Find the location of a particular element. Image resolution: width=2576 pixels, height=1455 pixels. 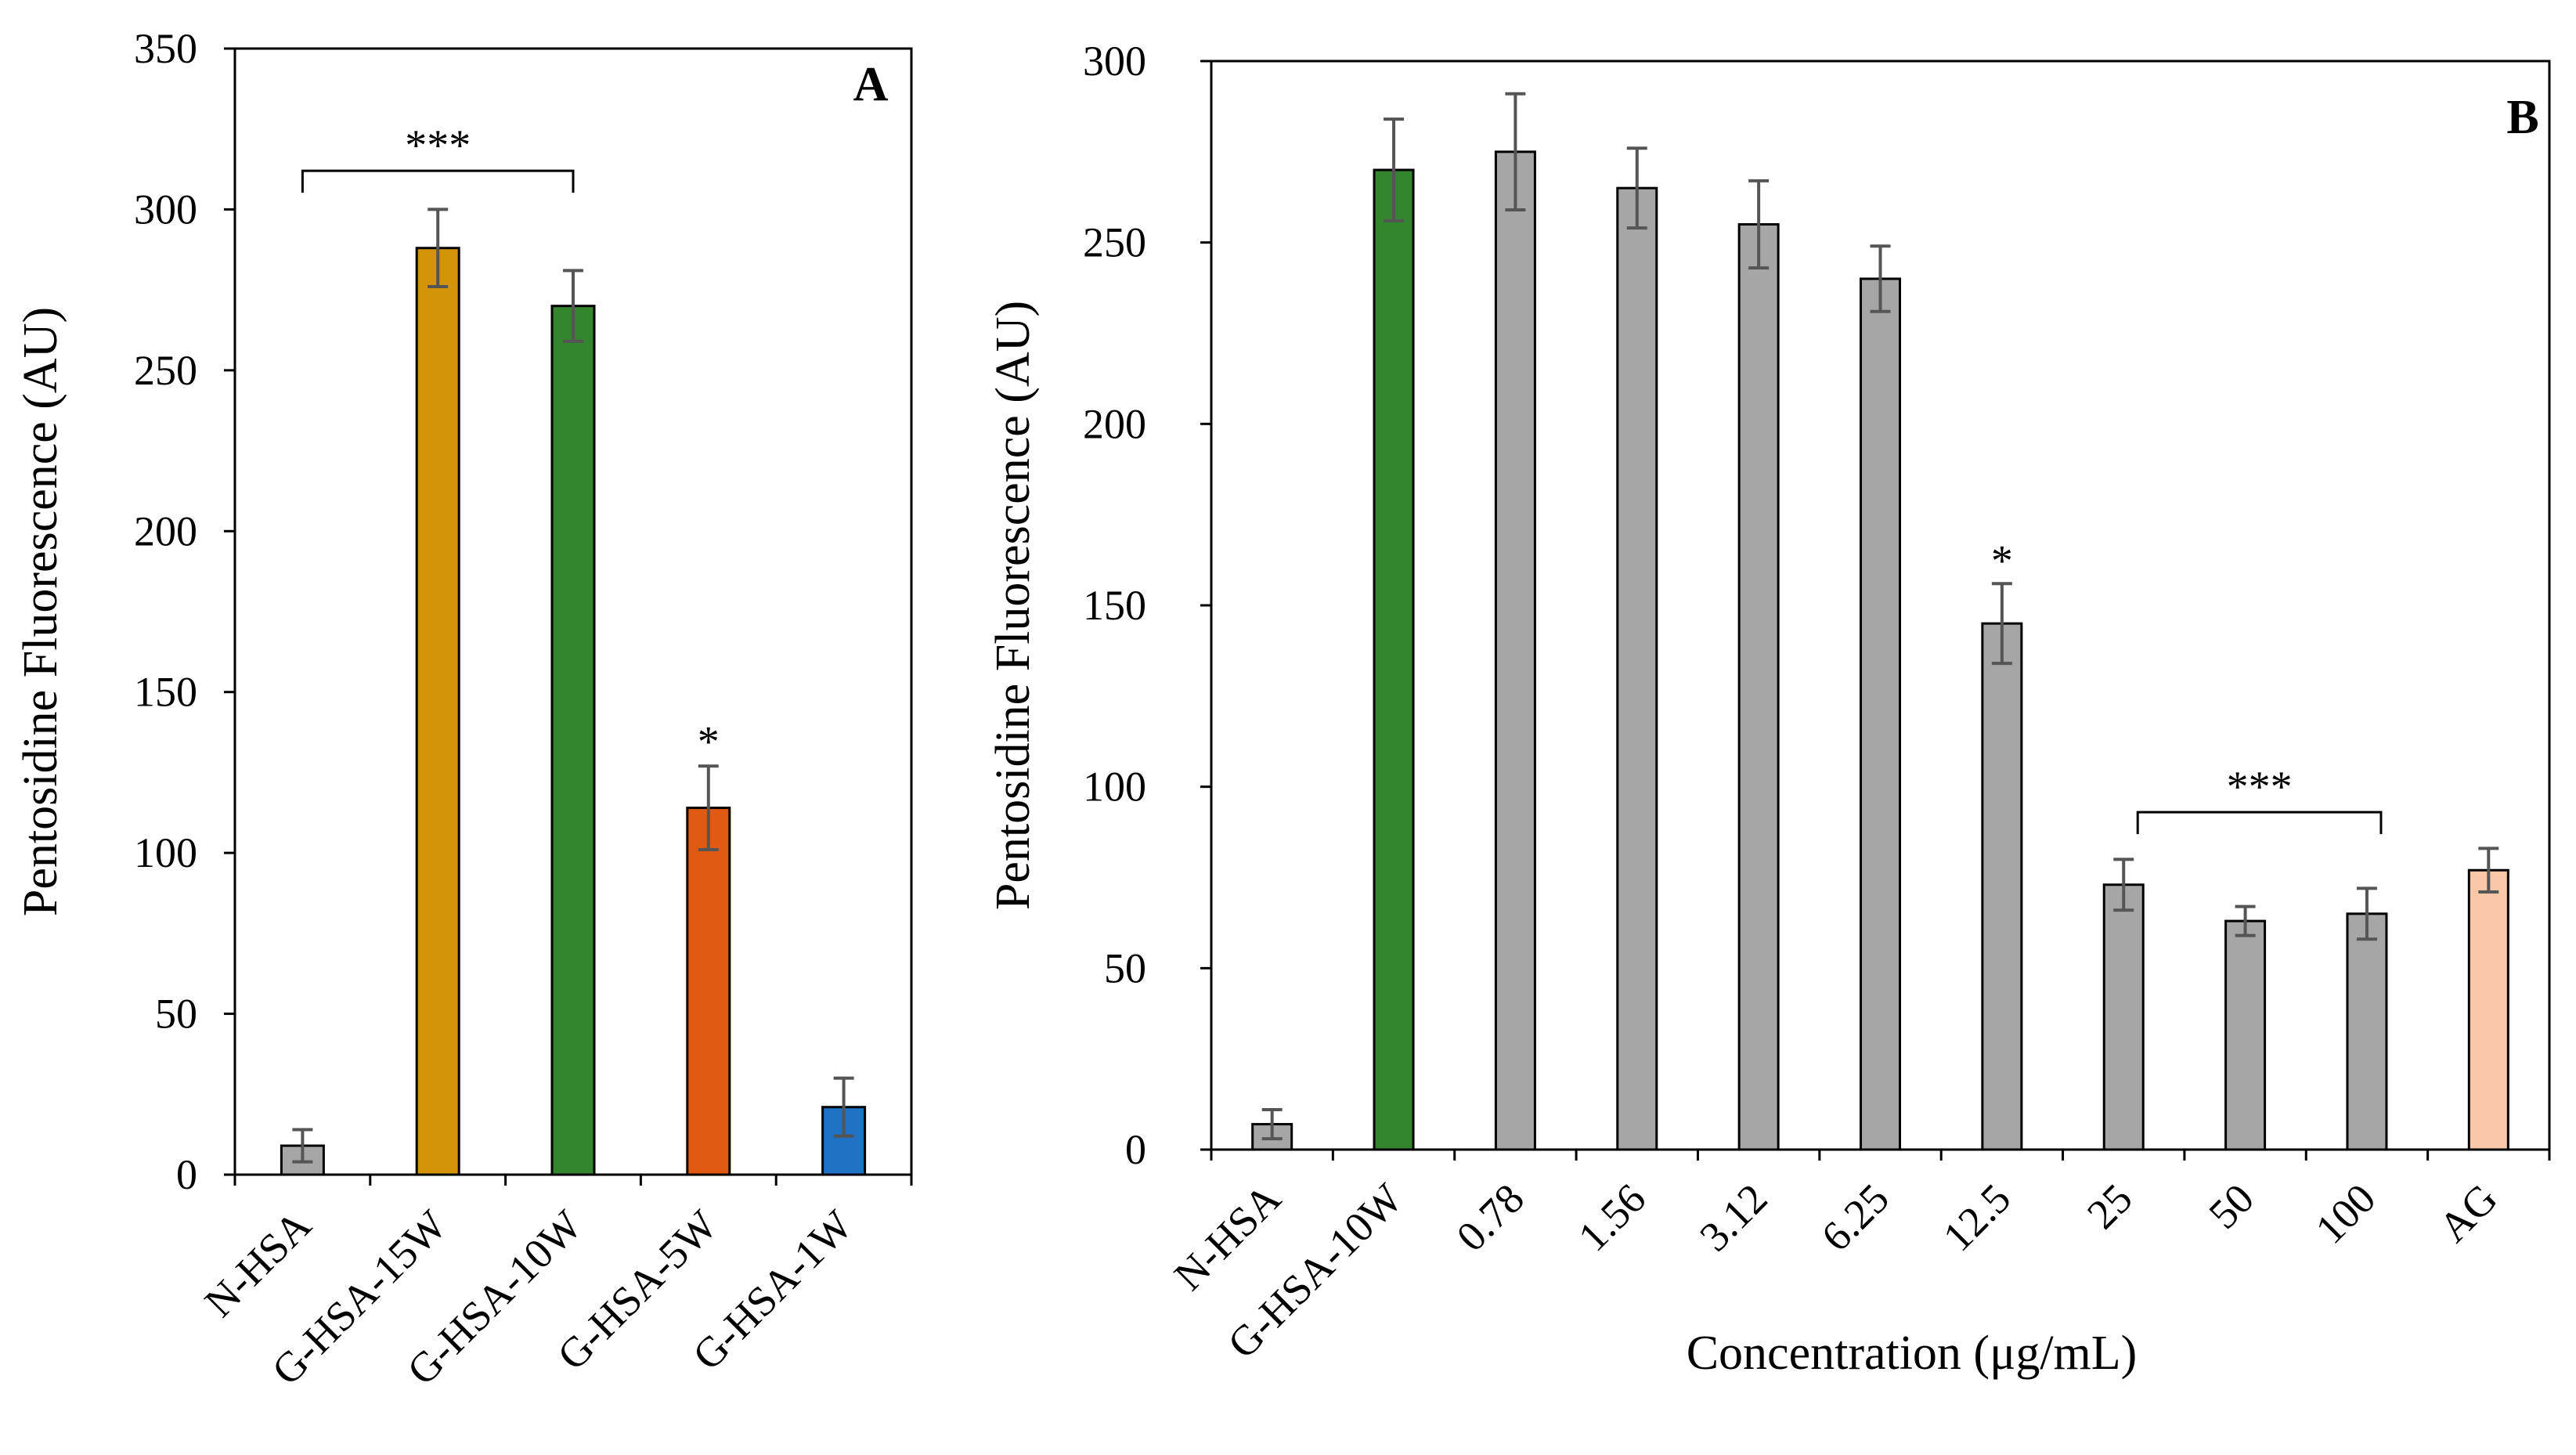

category-label: 3.12 is located at coordinates (1733, 1217).